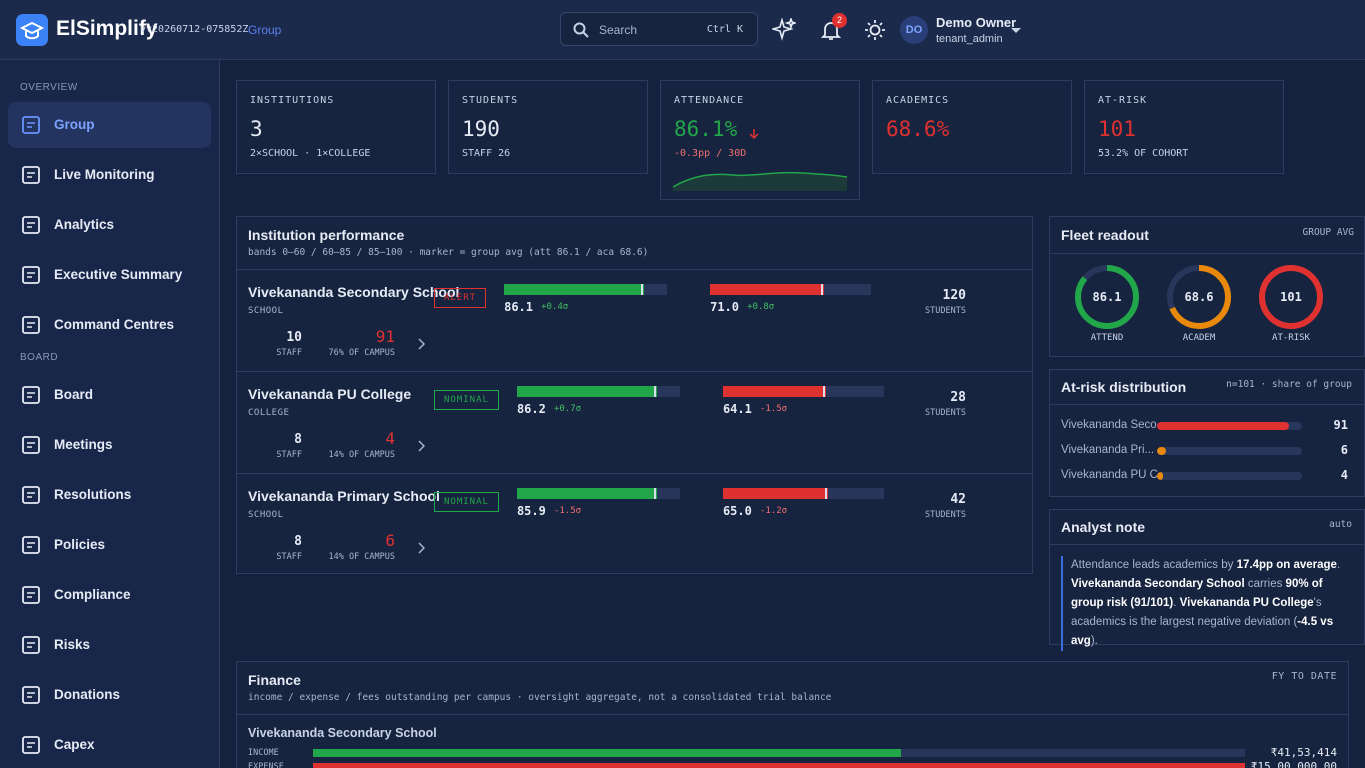 The width and height of the screenshot is (1365, 768). What do you see at coordinates (791, 301) in the screenshot?
I see `metric: 71.0 +0.8σ` at bounding box center [791, 301].